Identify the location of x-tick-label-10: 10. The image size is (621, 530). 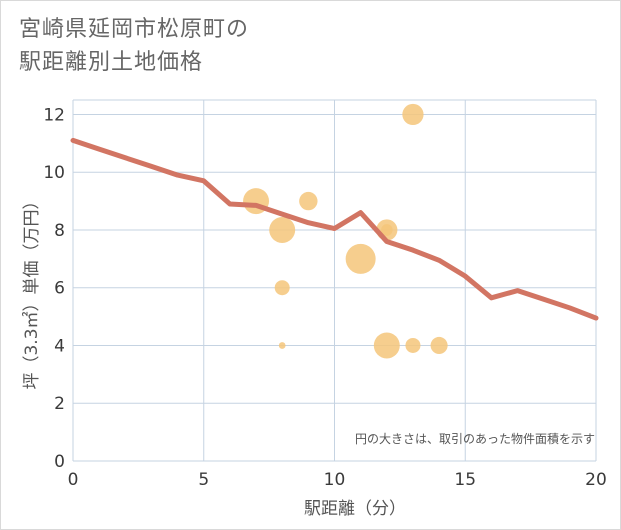
(335, 480).